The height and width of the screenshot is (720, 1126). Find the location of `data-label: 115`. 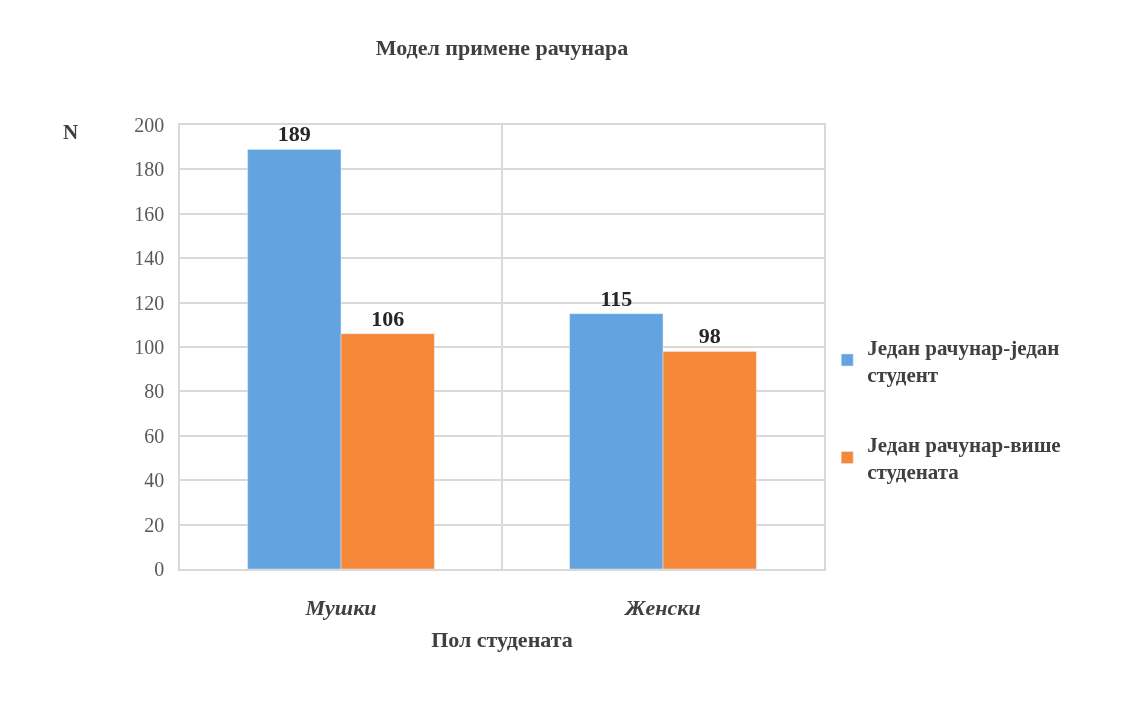

data-label: 115 is located at coordinates (616, 298).